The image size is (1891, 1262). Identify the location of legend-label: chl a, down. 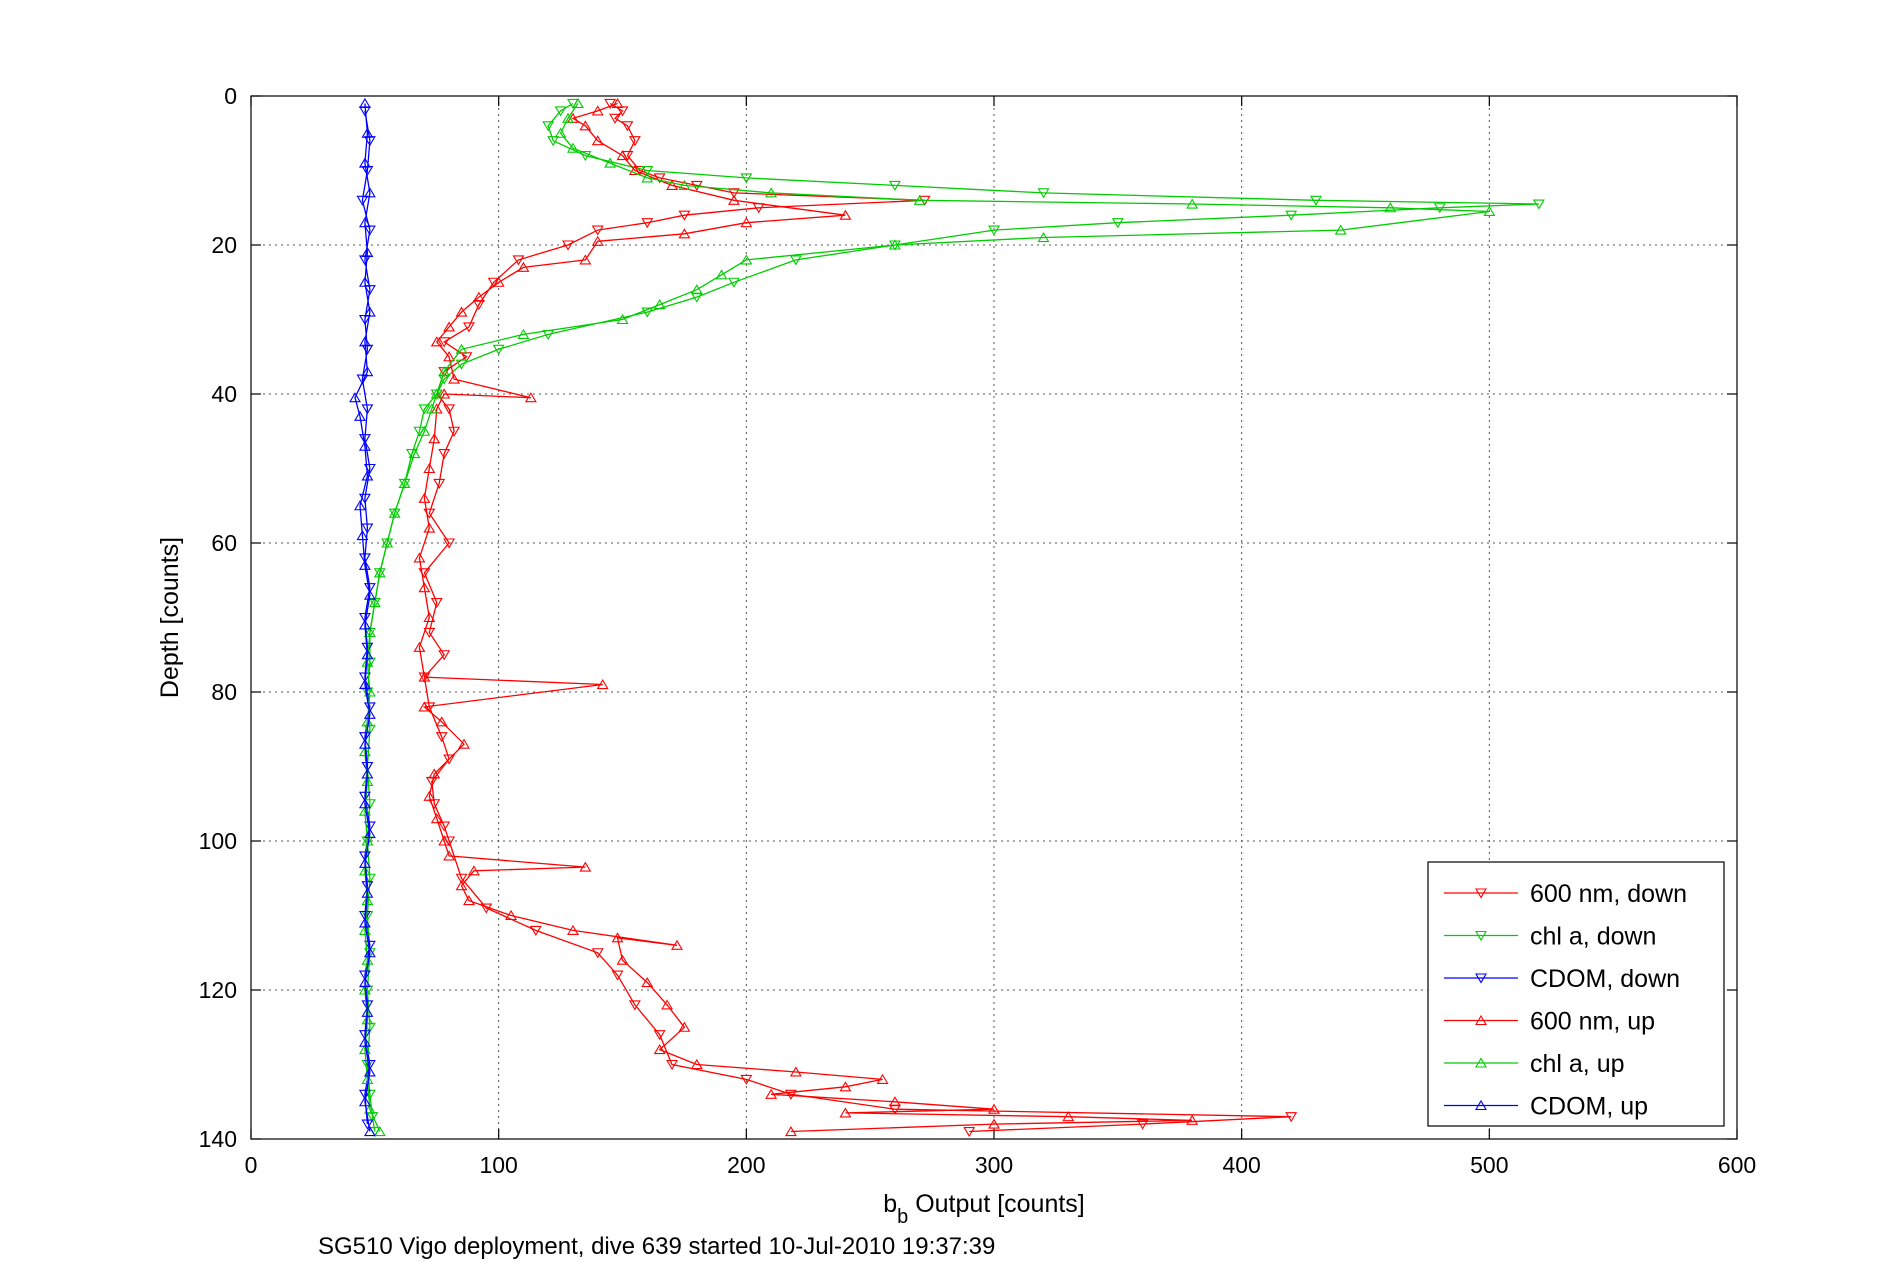
(1593, 937).